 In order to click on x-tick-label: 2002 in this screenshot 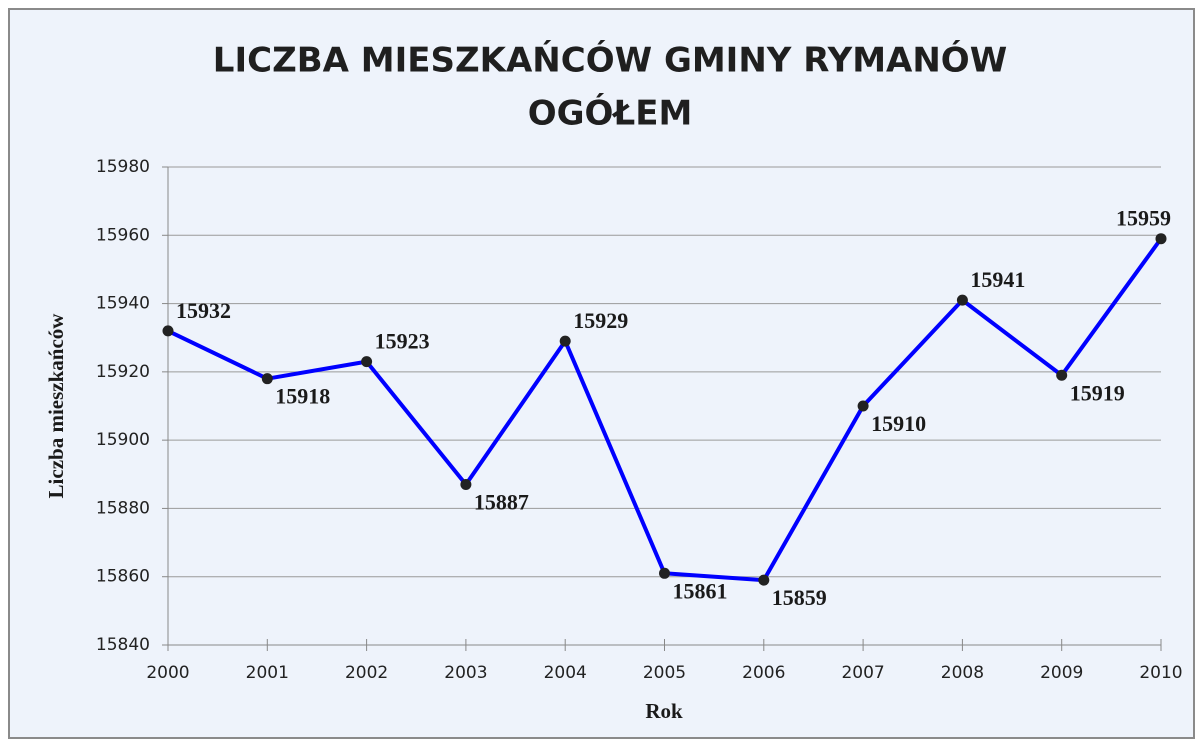, I will do `click(366, 673)`.